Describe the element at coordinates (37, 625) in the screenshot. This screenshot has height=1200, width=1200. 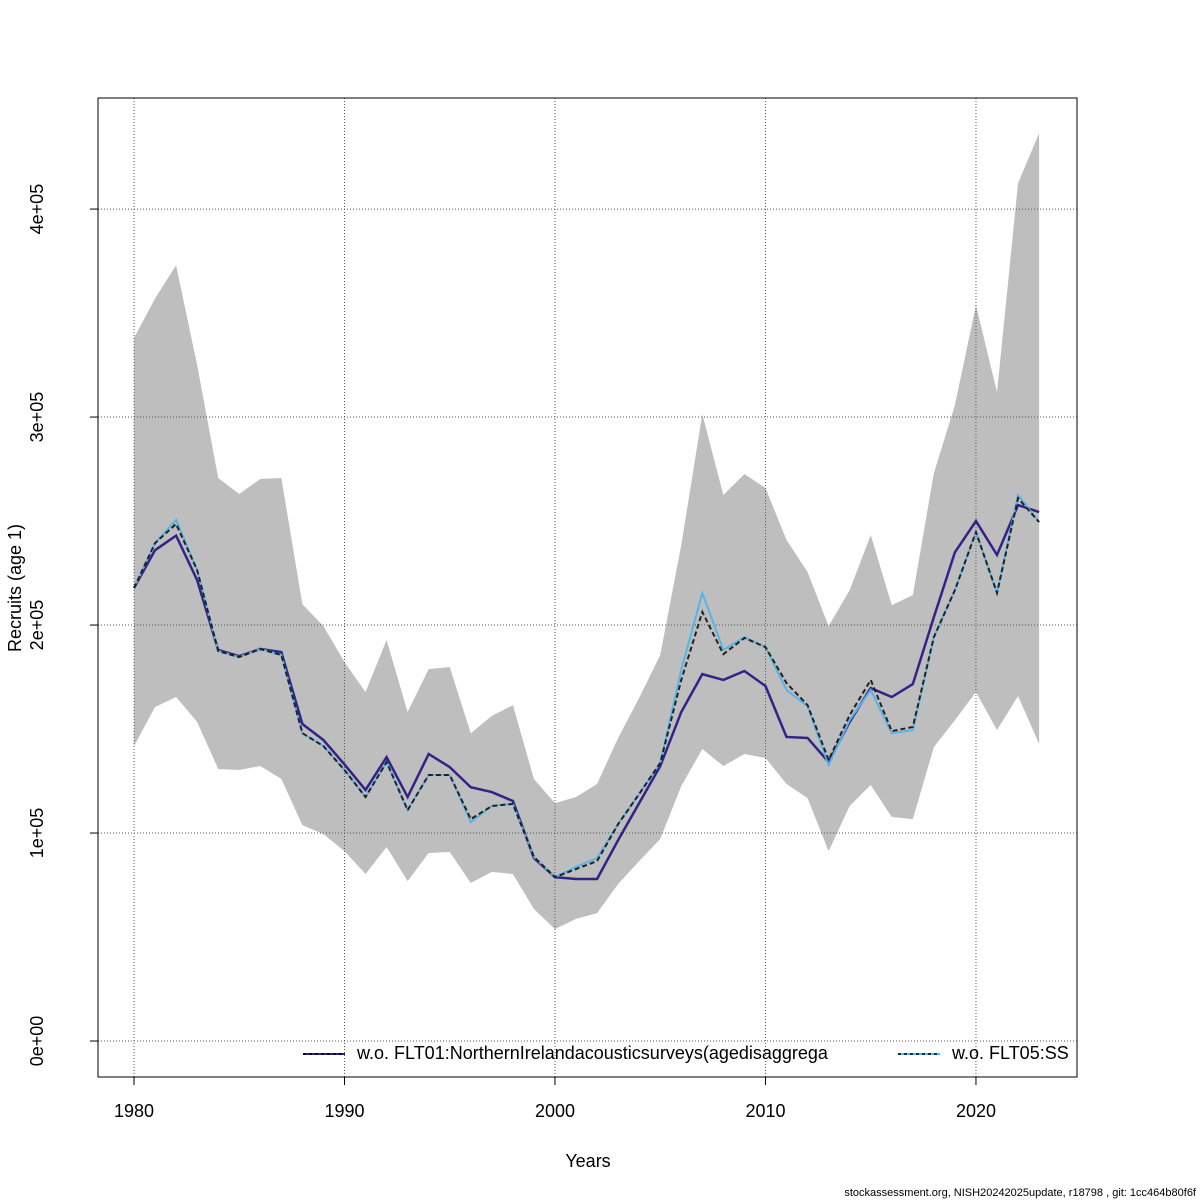
I see `y-tick-label: 2e+05` at that location.